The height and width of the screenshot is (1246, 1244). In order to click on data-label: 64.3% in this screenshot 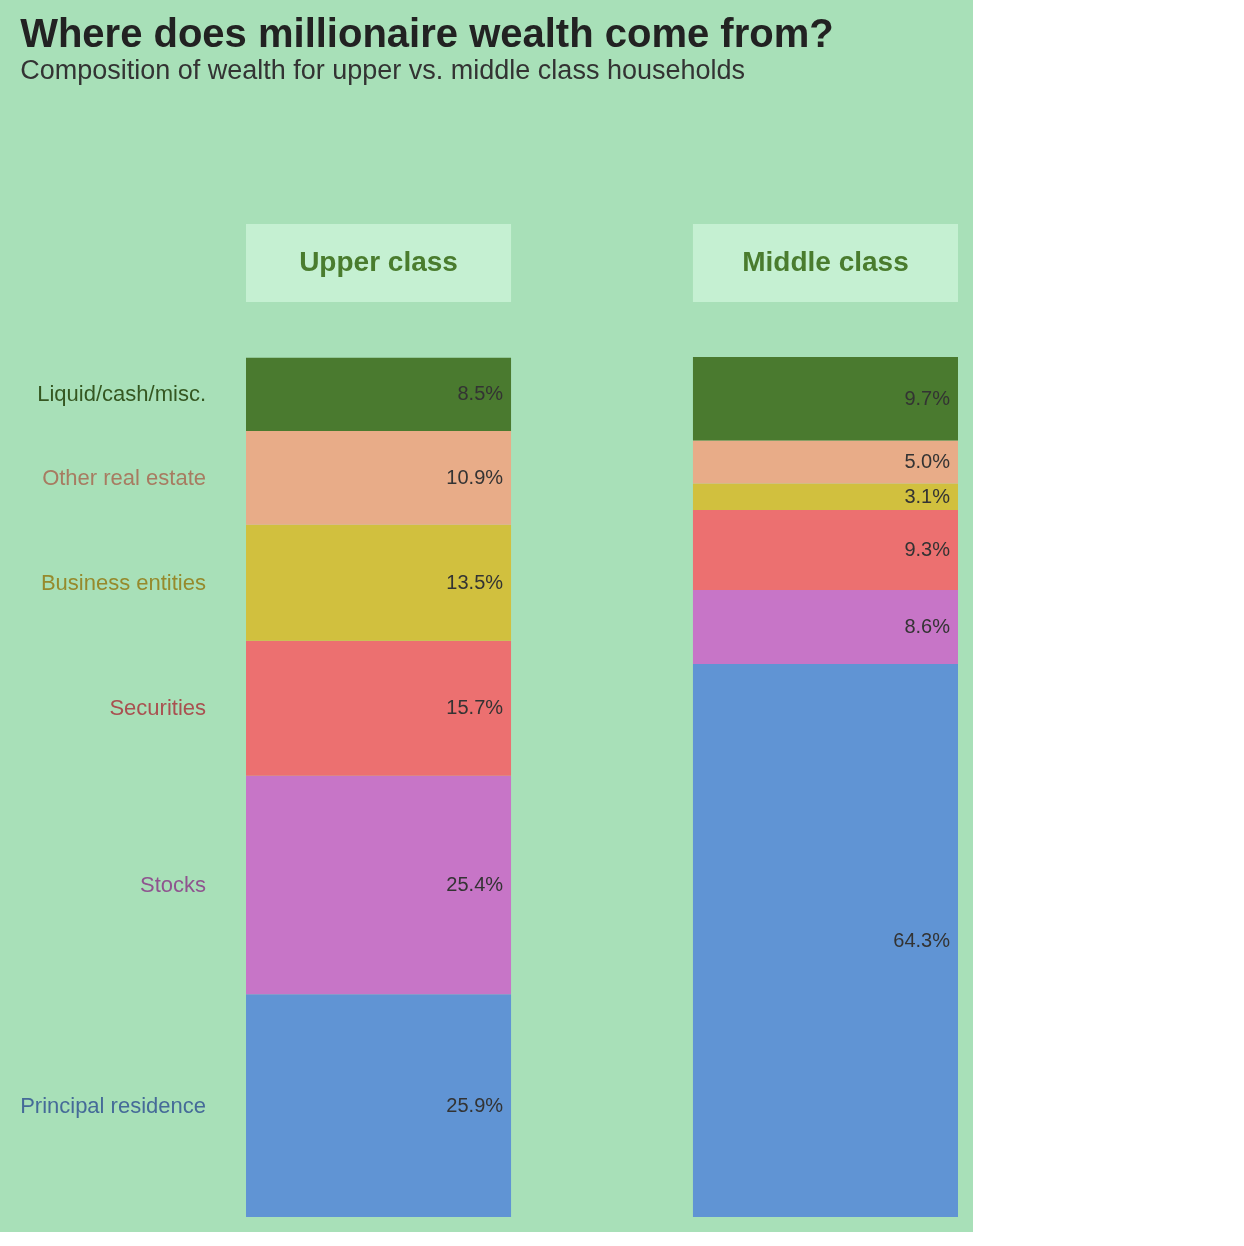, I will do `click(922, 939)`.